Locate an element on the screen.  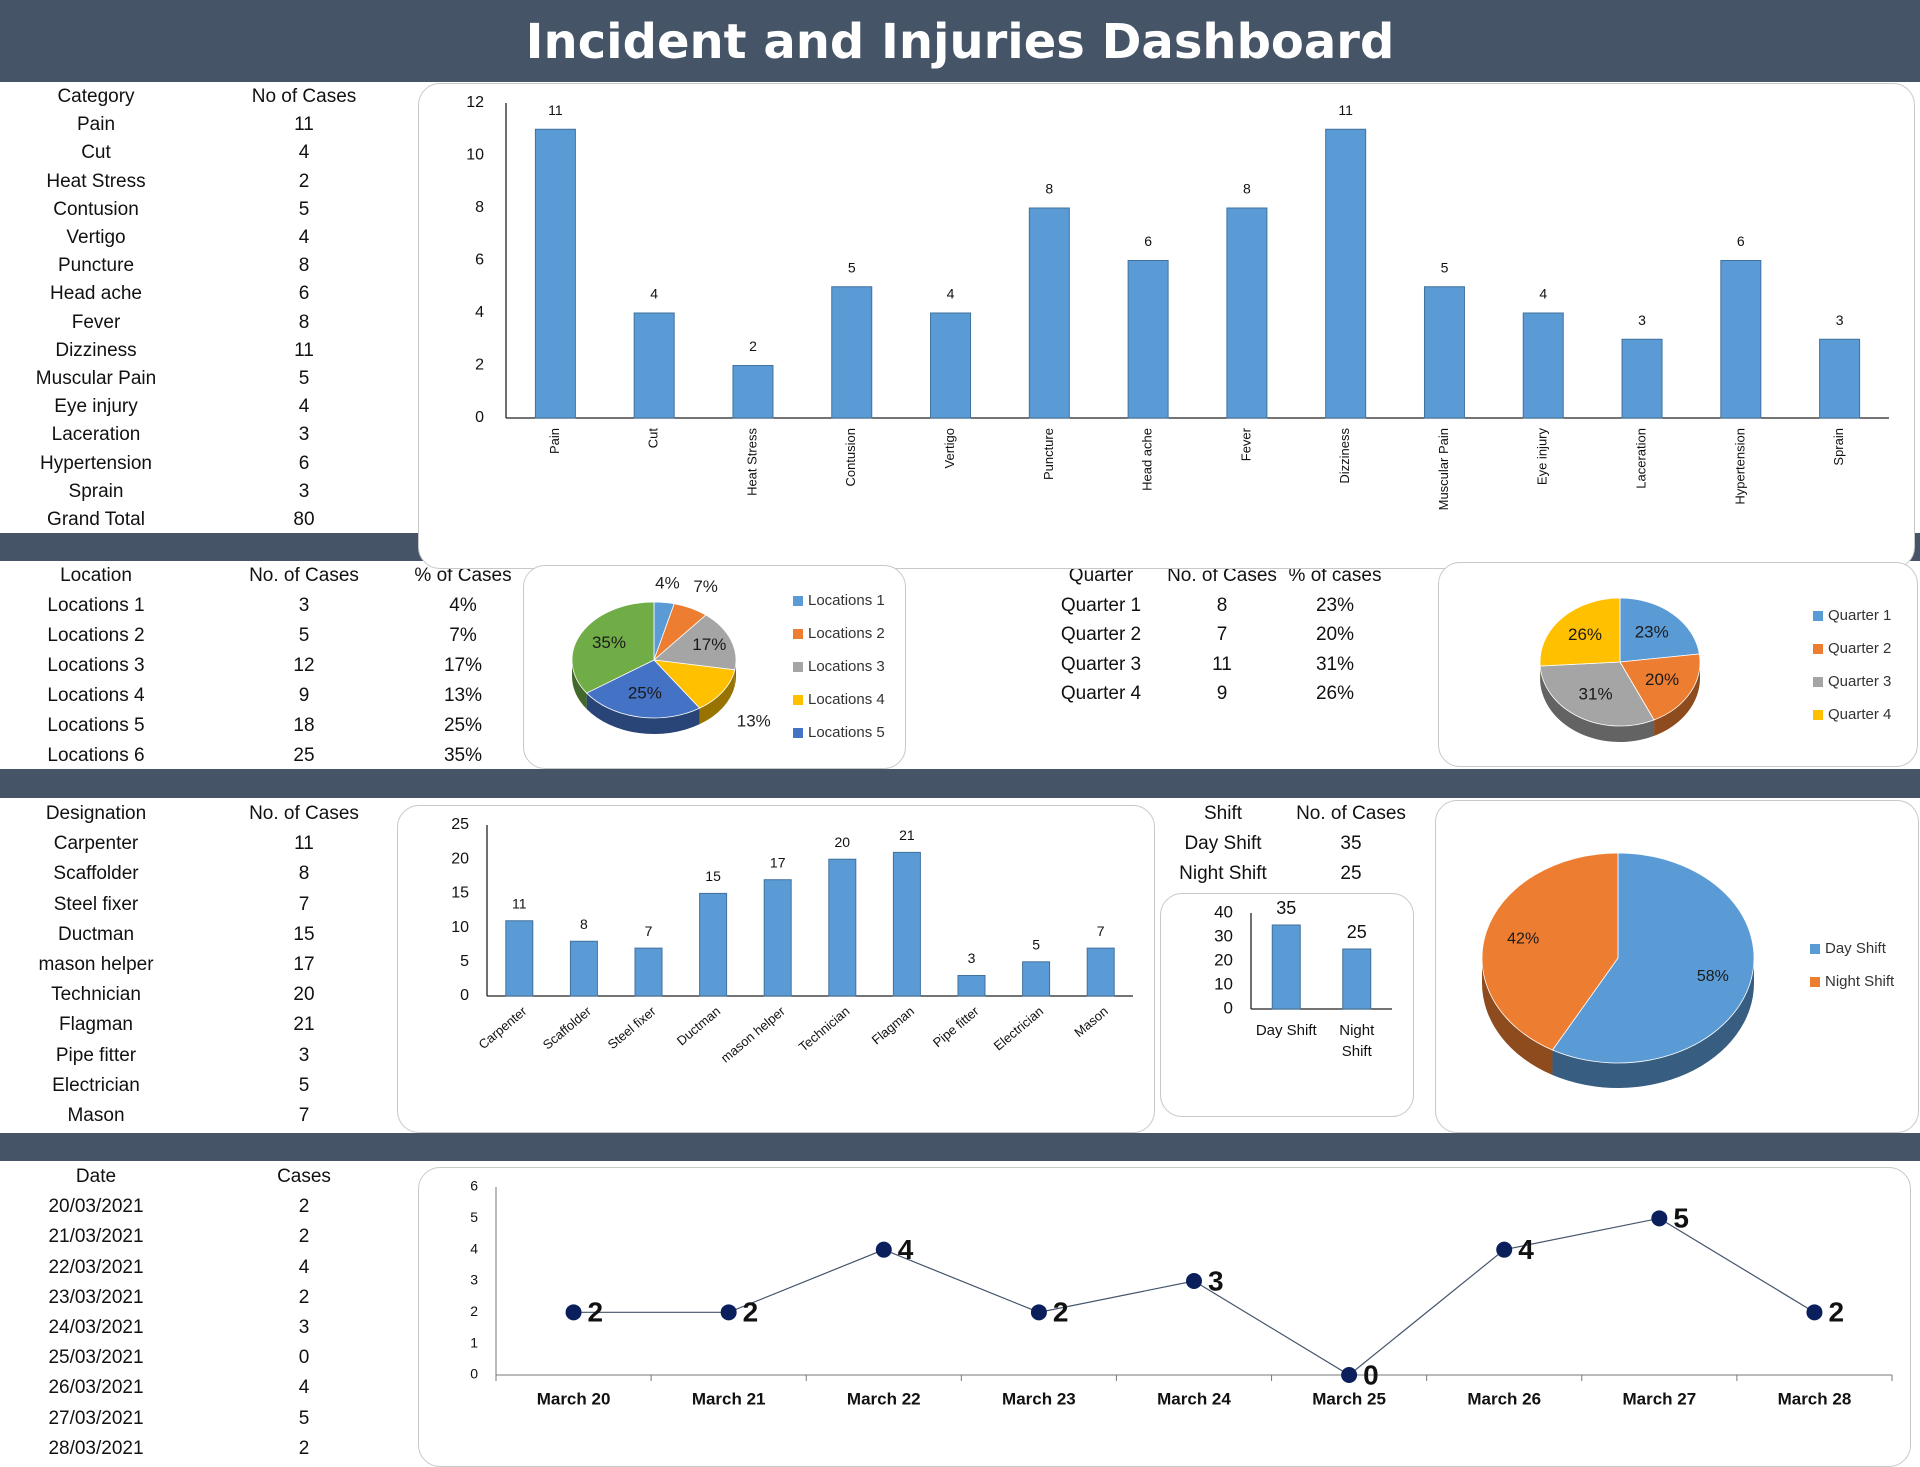
y-tick-label: 15 is located at coordinates (460, 893).